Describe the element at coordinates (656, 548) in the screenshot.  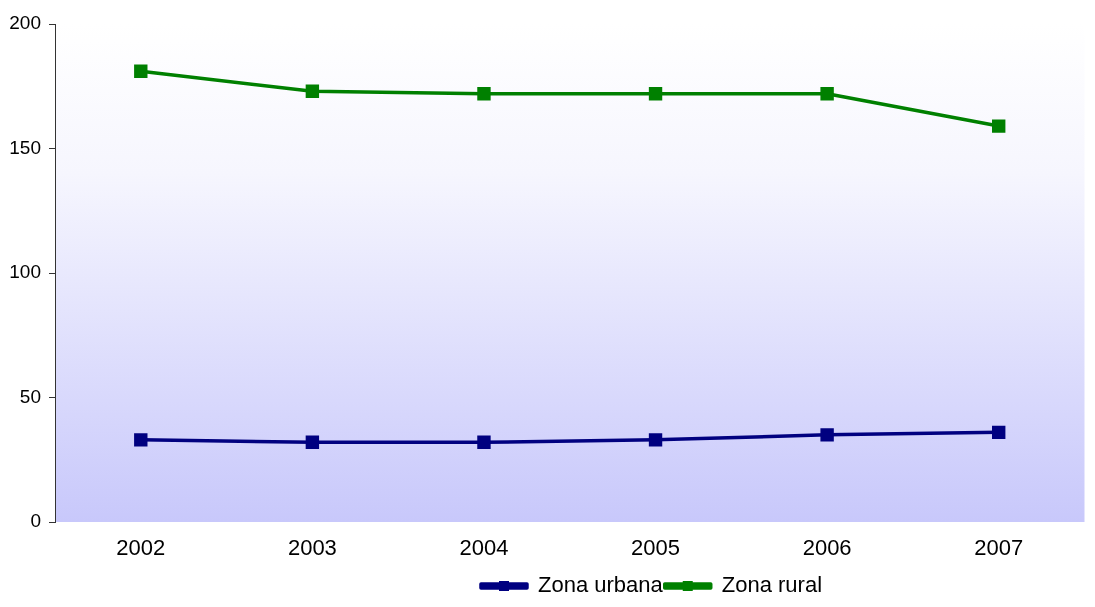
I see `x-tick-label: 2005` at that location.